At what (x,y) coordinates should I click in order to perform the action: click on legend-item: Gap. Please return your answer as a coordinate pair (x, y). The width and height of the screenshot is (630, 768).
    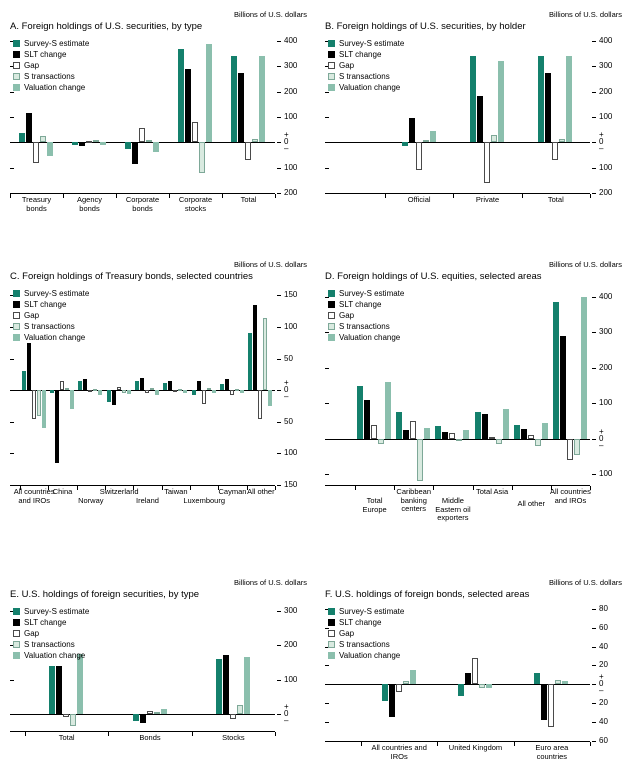
    Looking at the image, I should click on (366, 65).